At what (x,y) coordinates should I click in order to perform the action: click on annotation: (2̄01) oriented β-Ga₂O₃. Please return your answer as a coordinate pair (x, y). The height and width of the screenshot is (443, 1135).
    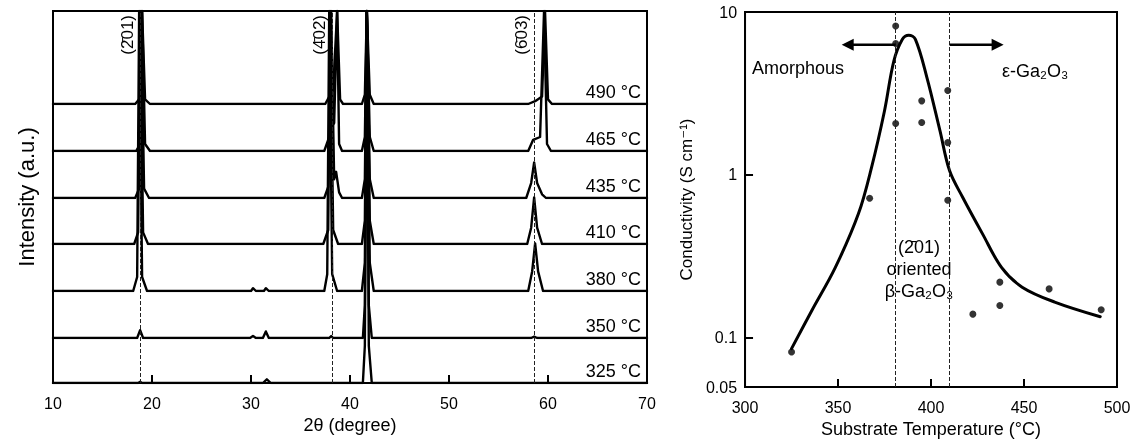
    Looking at the image, I should click on (919, 269).